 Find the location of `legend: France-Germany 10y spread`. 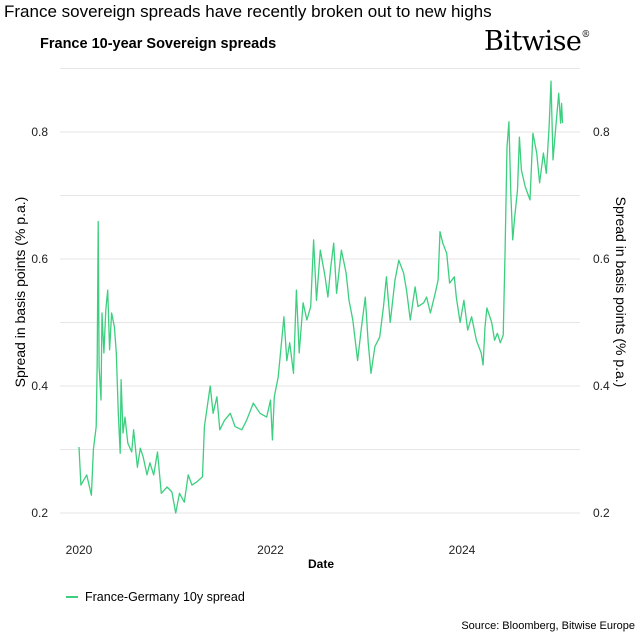

legend: France-Germany 10y spread is located at coordinates (155, 597).